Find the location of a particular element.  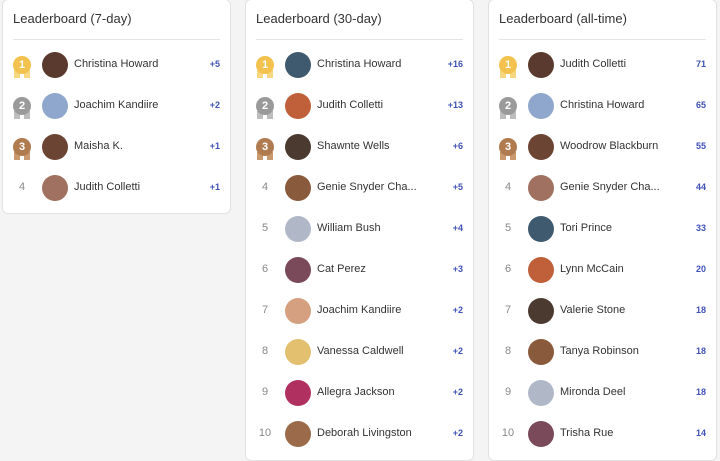

leaderboard-row: 6 Cat Perez +3 is located at coordinates (359, 270).